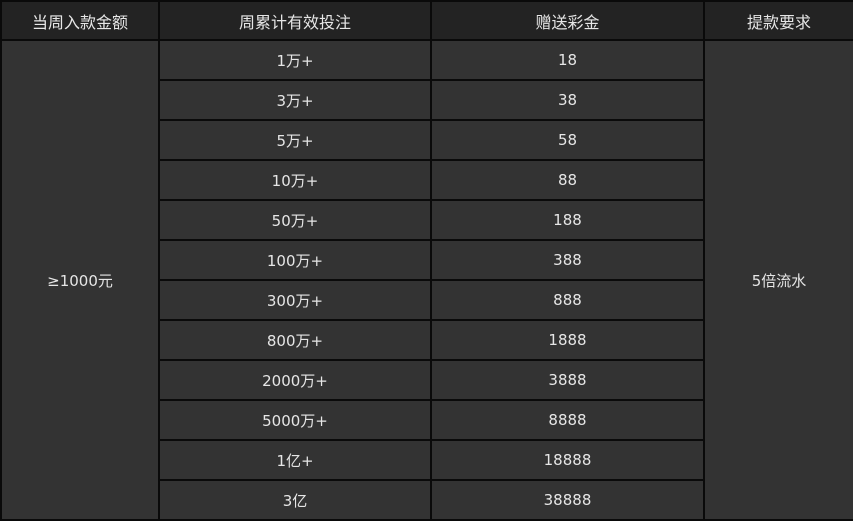  What do you see at coordinates (295, 460) in the screenshot?
I see `bet-cell: 1亿+` at bounding box center [295, 460].